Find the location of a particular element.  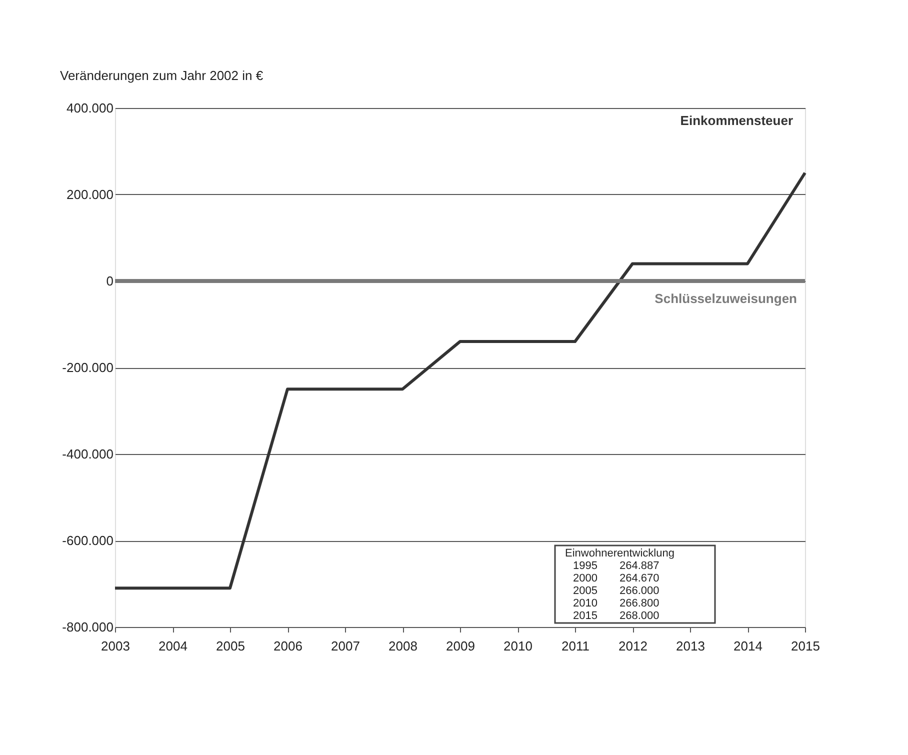

y-tick-label: 400.000 is located at coordinates (90, 108).